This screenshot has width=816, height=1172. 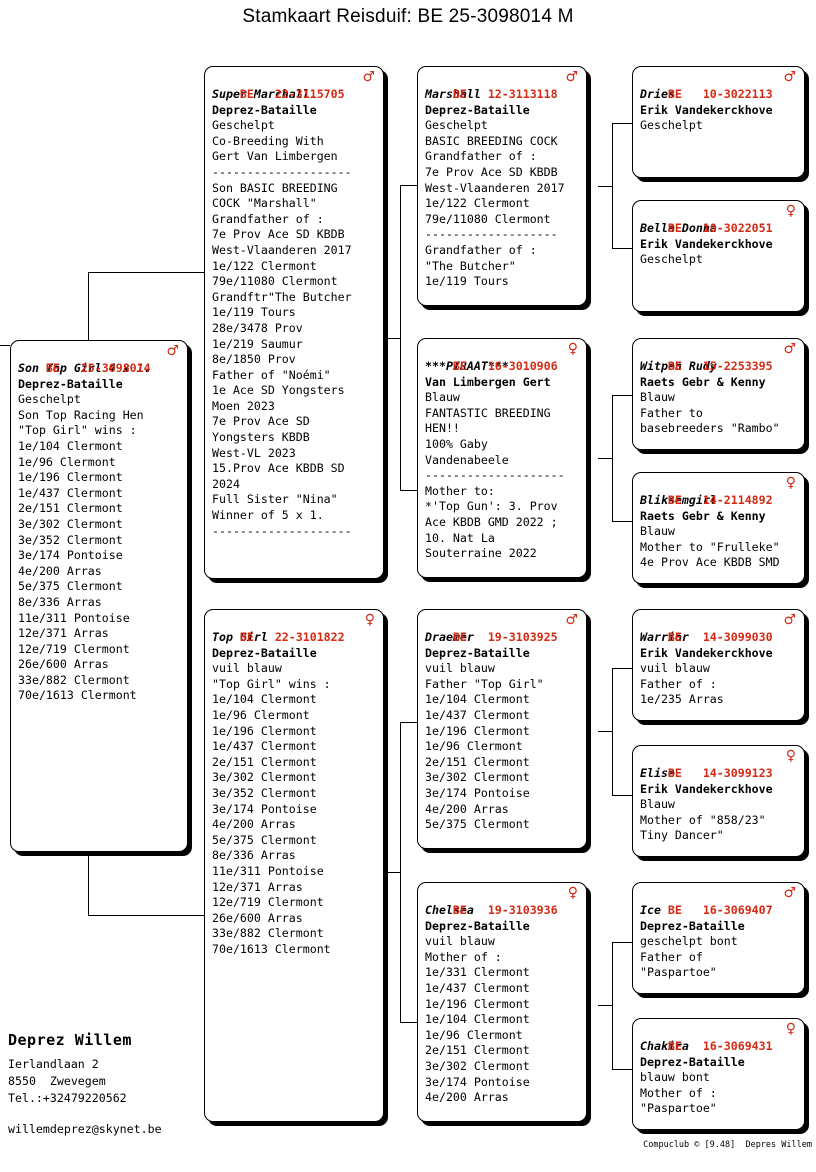 What do you see at coordinates (710, 546) in the screenshot?
I see `detail-line: Mother to "Frulleke"` at bounding box center [710, 546].